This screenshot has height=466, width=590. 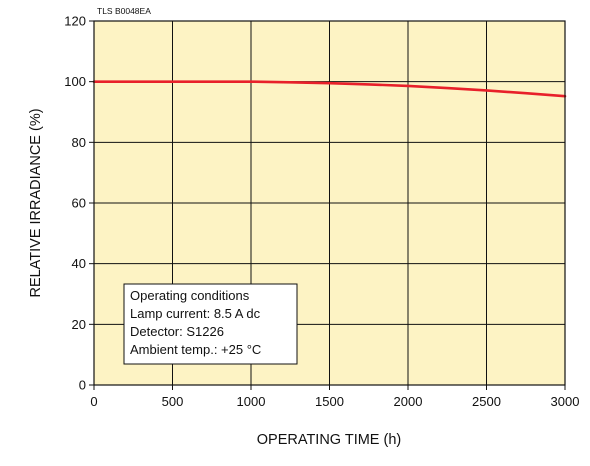 I want to click on ambient-temp-text: Ambient temp.: +25 °C, so click(x=195, y=349).